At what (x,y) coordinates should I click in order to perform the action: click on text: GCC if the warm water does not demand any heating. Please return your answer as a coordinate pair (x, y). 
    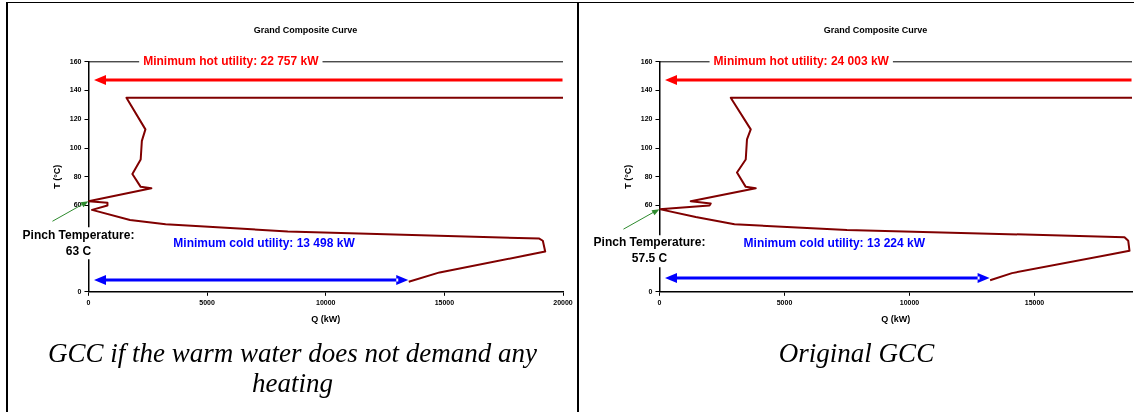
    Looking at the image, I should click on (292, 368).